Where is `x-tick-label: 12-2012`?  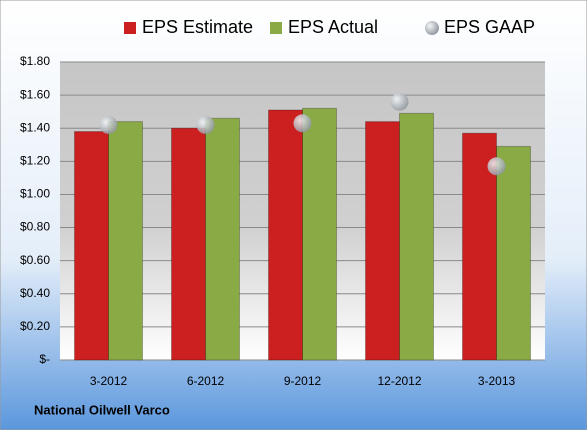 x-tick-label: 12-2012 is located at coordinates (399, 381).